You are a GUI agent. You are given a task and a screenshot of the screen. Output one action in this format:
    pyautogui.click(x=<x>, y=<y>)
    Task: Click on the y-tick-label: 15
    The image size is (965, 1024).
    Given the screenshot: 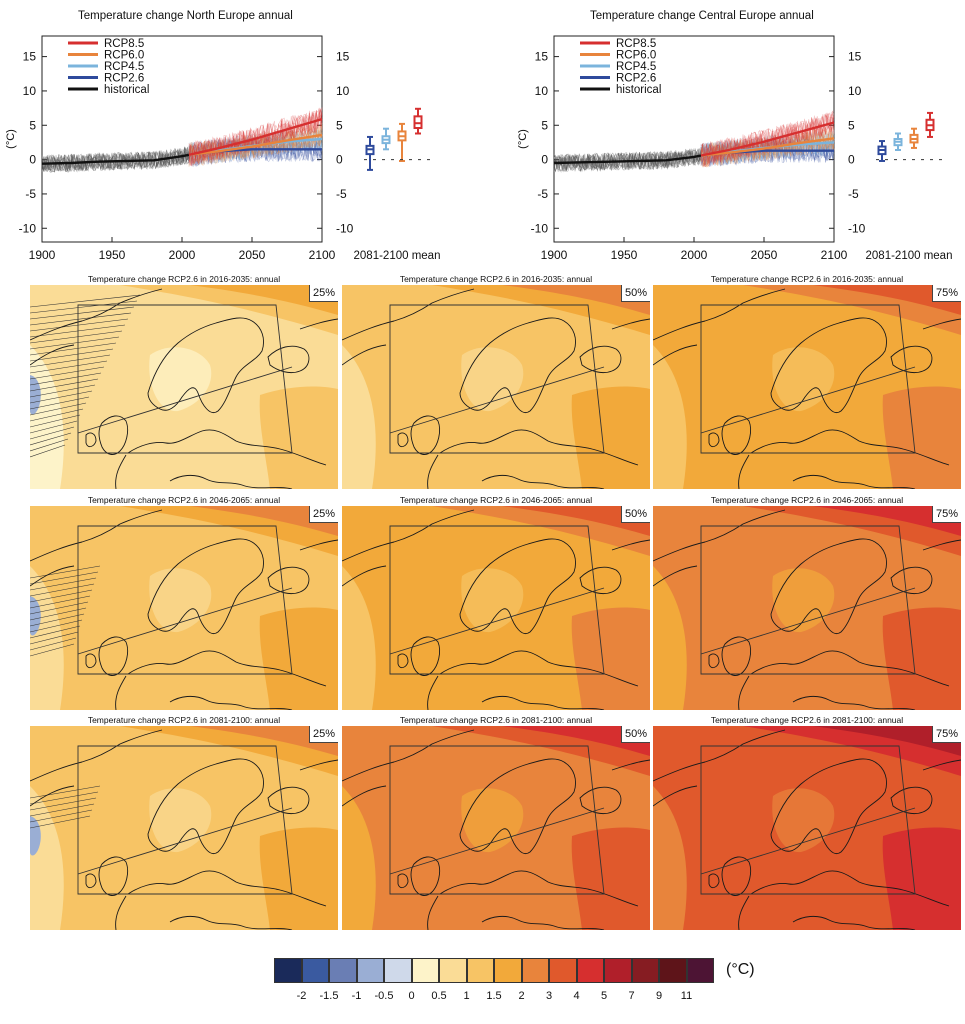 What is the action you would take?
    pyautogui.click(x=30, y=57)
    